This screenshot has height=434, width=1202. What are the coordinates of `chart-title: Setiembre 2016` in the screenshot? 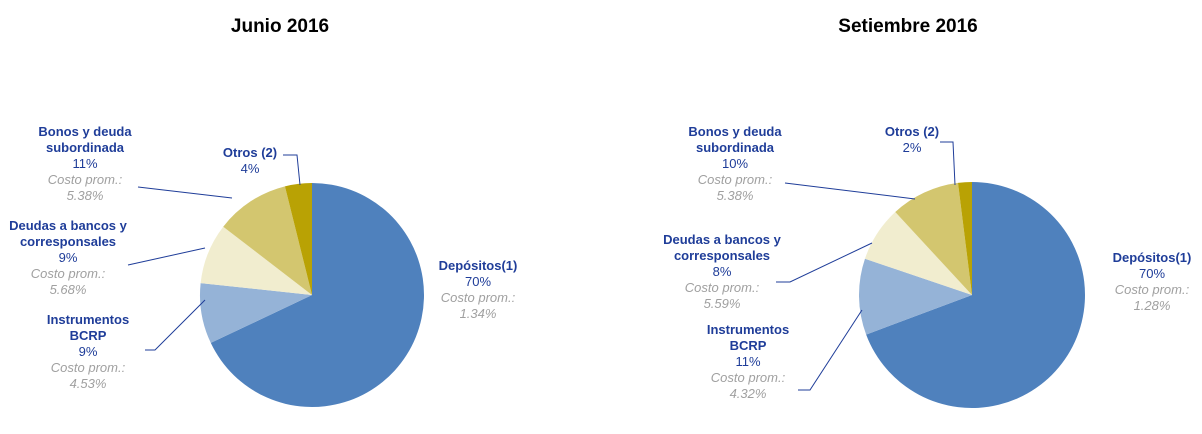 It's located at (908, 26).